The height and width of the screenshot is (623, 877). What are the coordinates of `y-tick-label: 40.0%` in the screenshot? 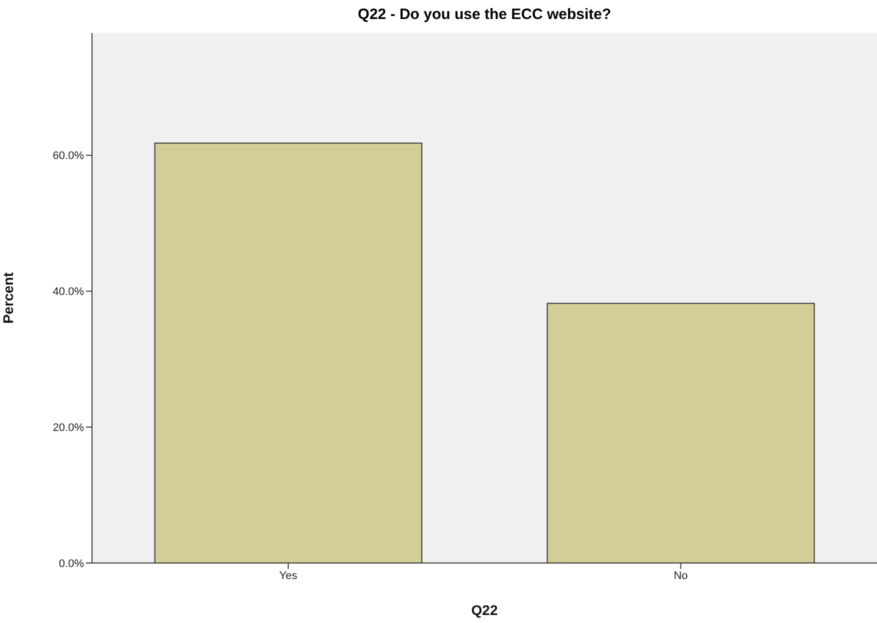 It's located at (68, 292).